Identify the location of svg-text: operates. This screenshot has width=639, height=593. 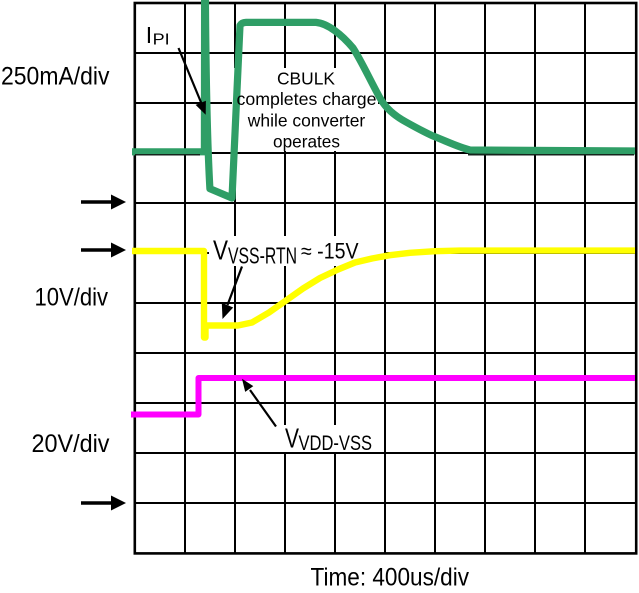
(306, 141).